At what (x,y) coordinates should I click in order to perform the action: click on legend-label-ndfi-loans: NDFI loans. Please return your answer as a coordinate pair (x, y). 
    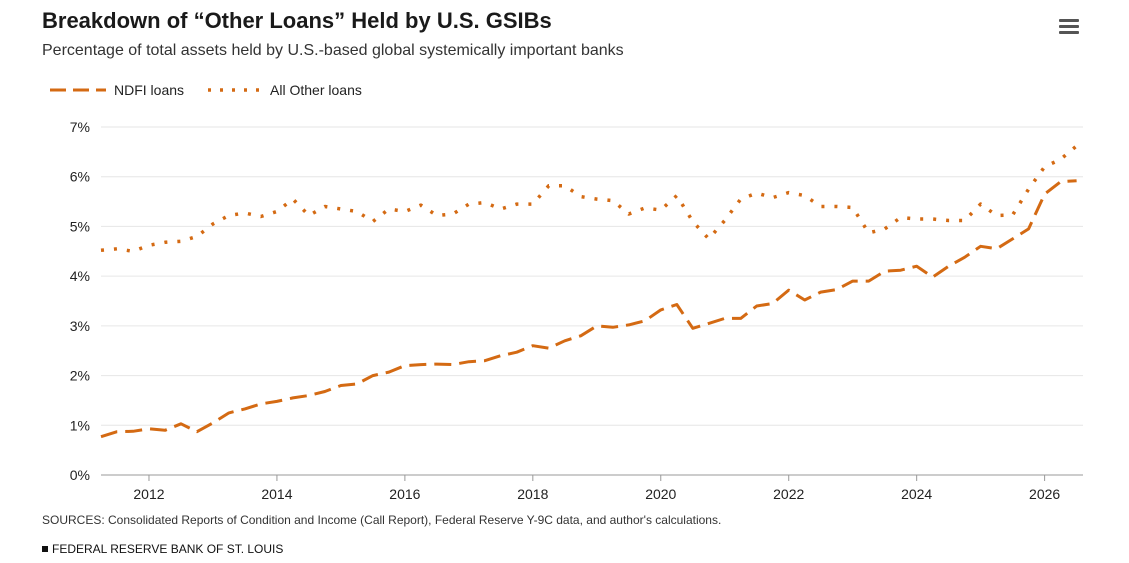
    Looking at the image, I should click on (149, 90).